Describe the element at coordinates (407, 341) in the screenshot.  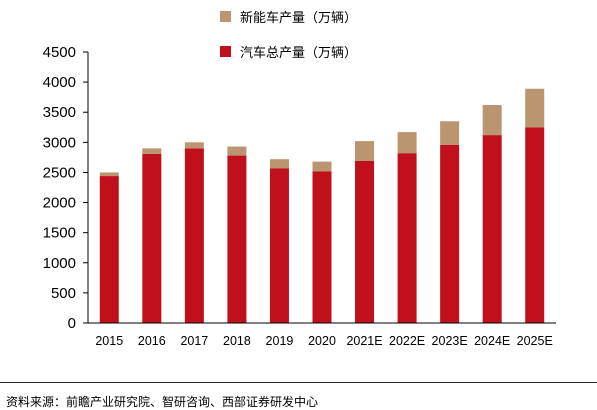
I see `x-tick-label: 2022E` at that location.